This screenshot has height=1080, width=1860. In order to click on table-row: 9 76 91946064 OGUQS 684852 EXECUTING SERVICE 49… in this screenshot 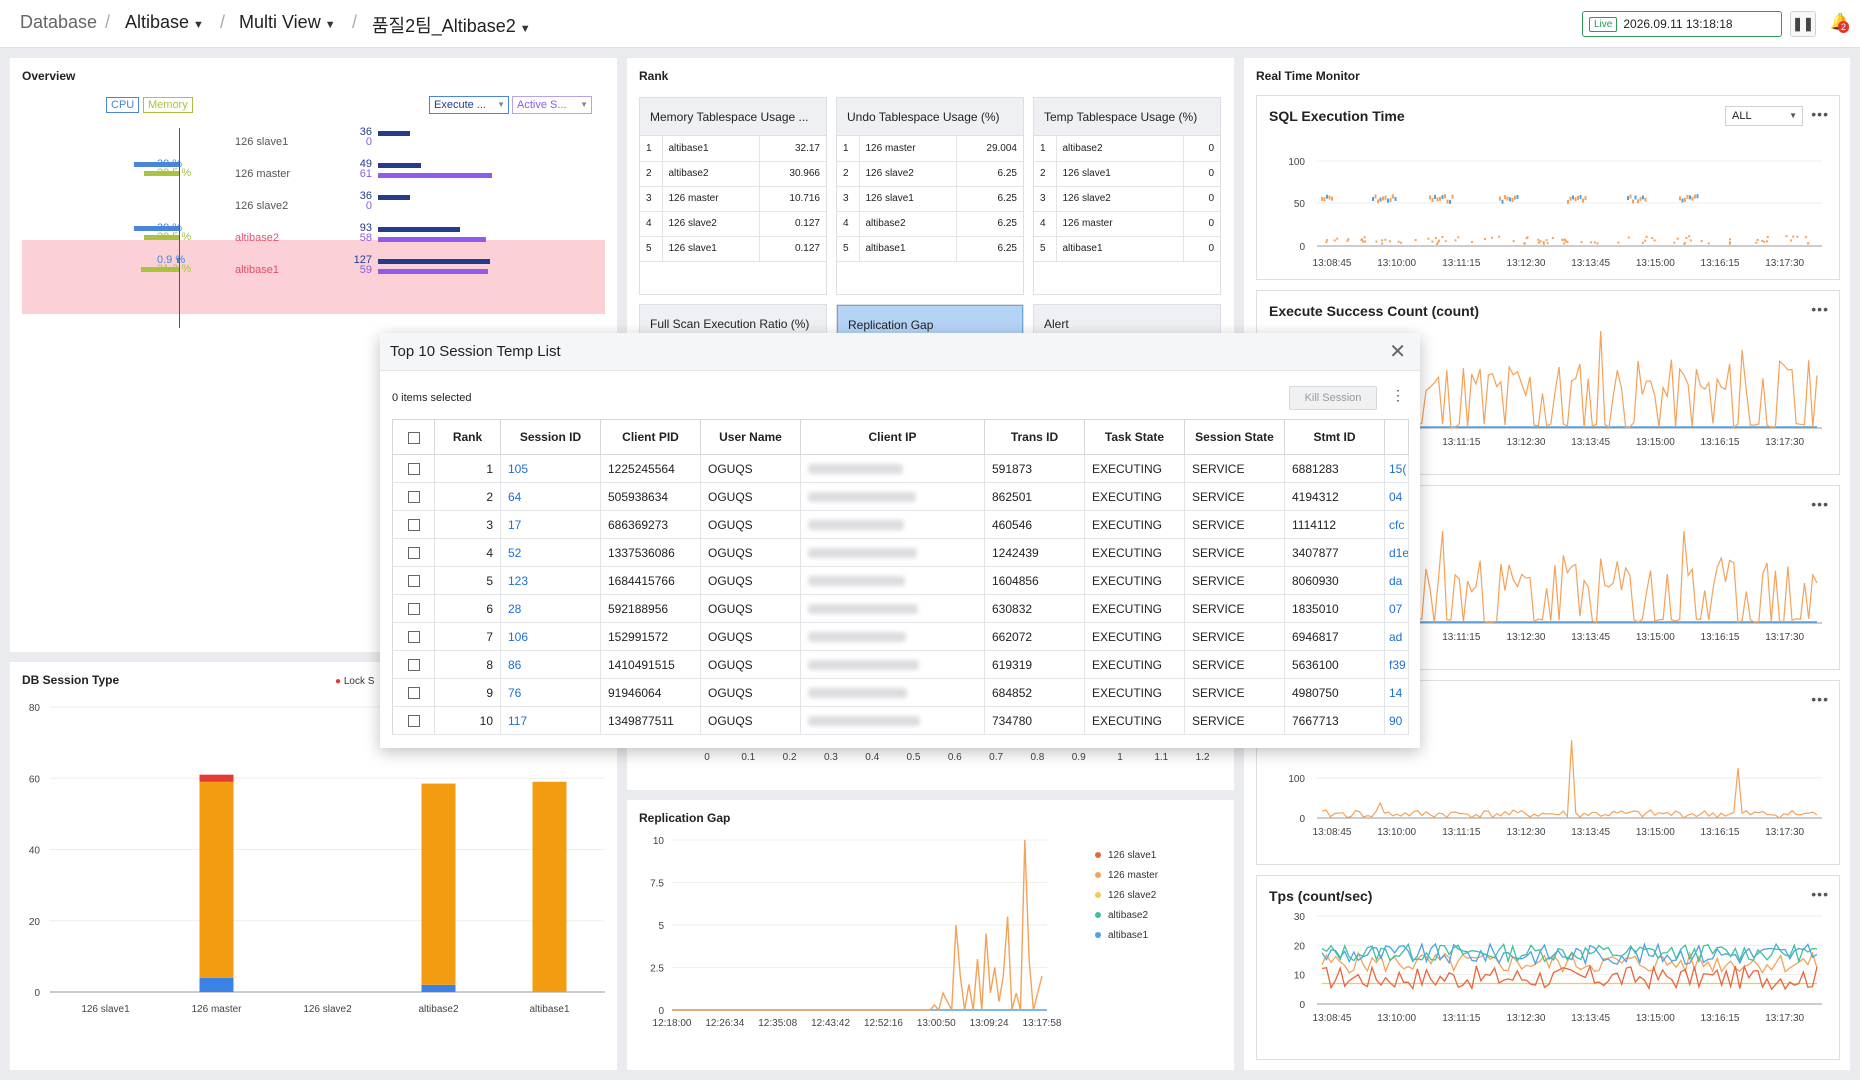, I will do `click(900, 692)`.